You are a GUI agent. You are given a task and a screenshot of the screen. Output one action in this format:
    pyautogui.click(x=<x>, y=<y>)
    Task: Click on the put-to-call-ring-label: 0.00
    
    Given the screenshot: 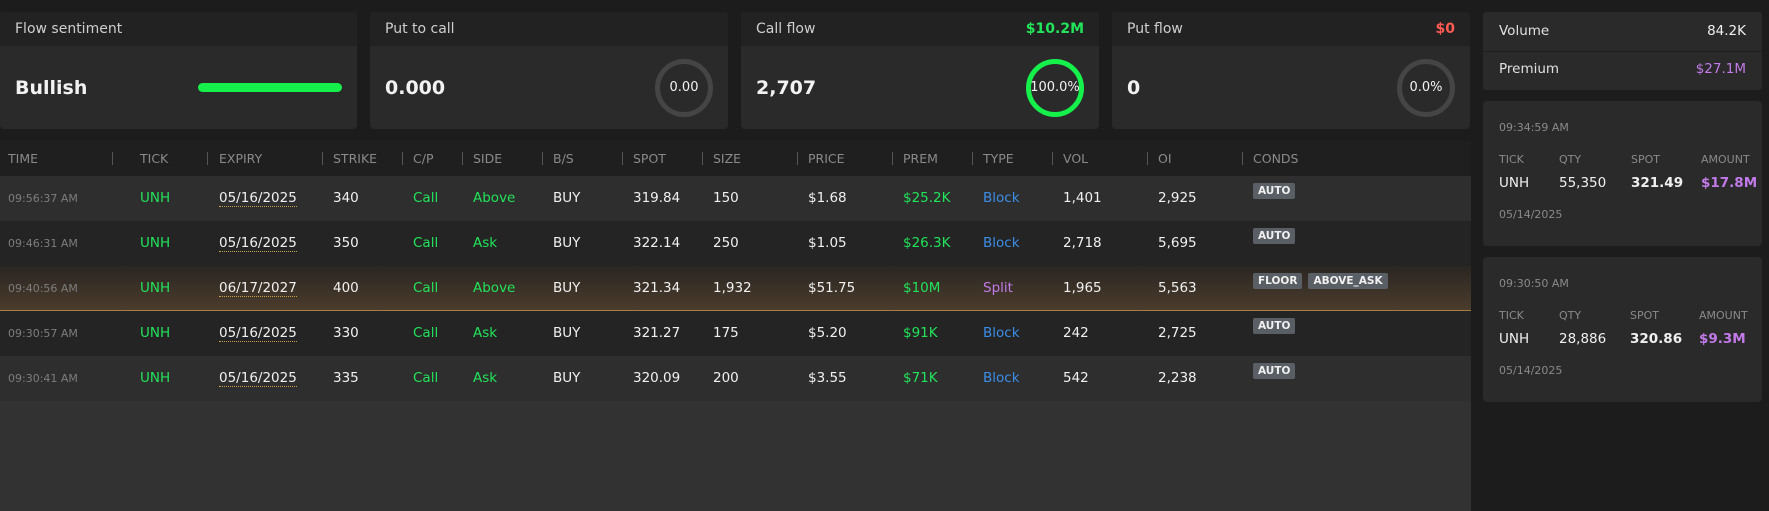 What is the action you would take?
    pyautogui.click(x=684, y=87)
    